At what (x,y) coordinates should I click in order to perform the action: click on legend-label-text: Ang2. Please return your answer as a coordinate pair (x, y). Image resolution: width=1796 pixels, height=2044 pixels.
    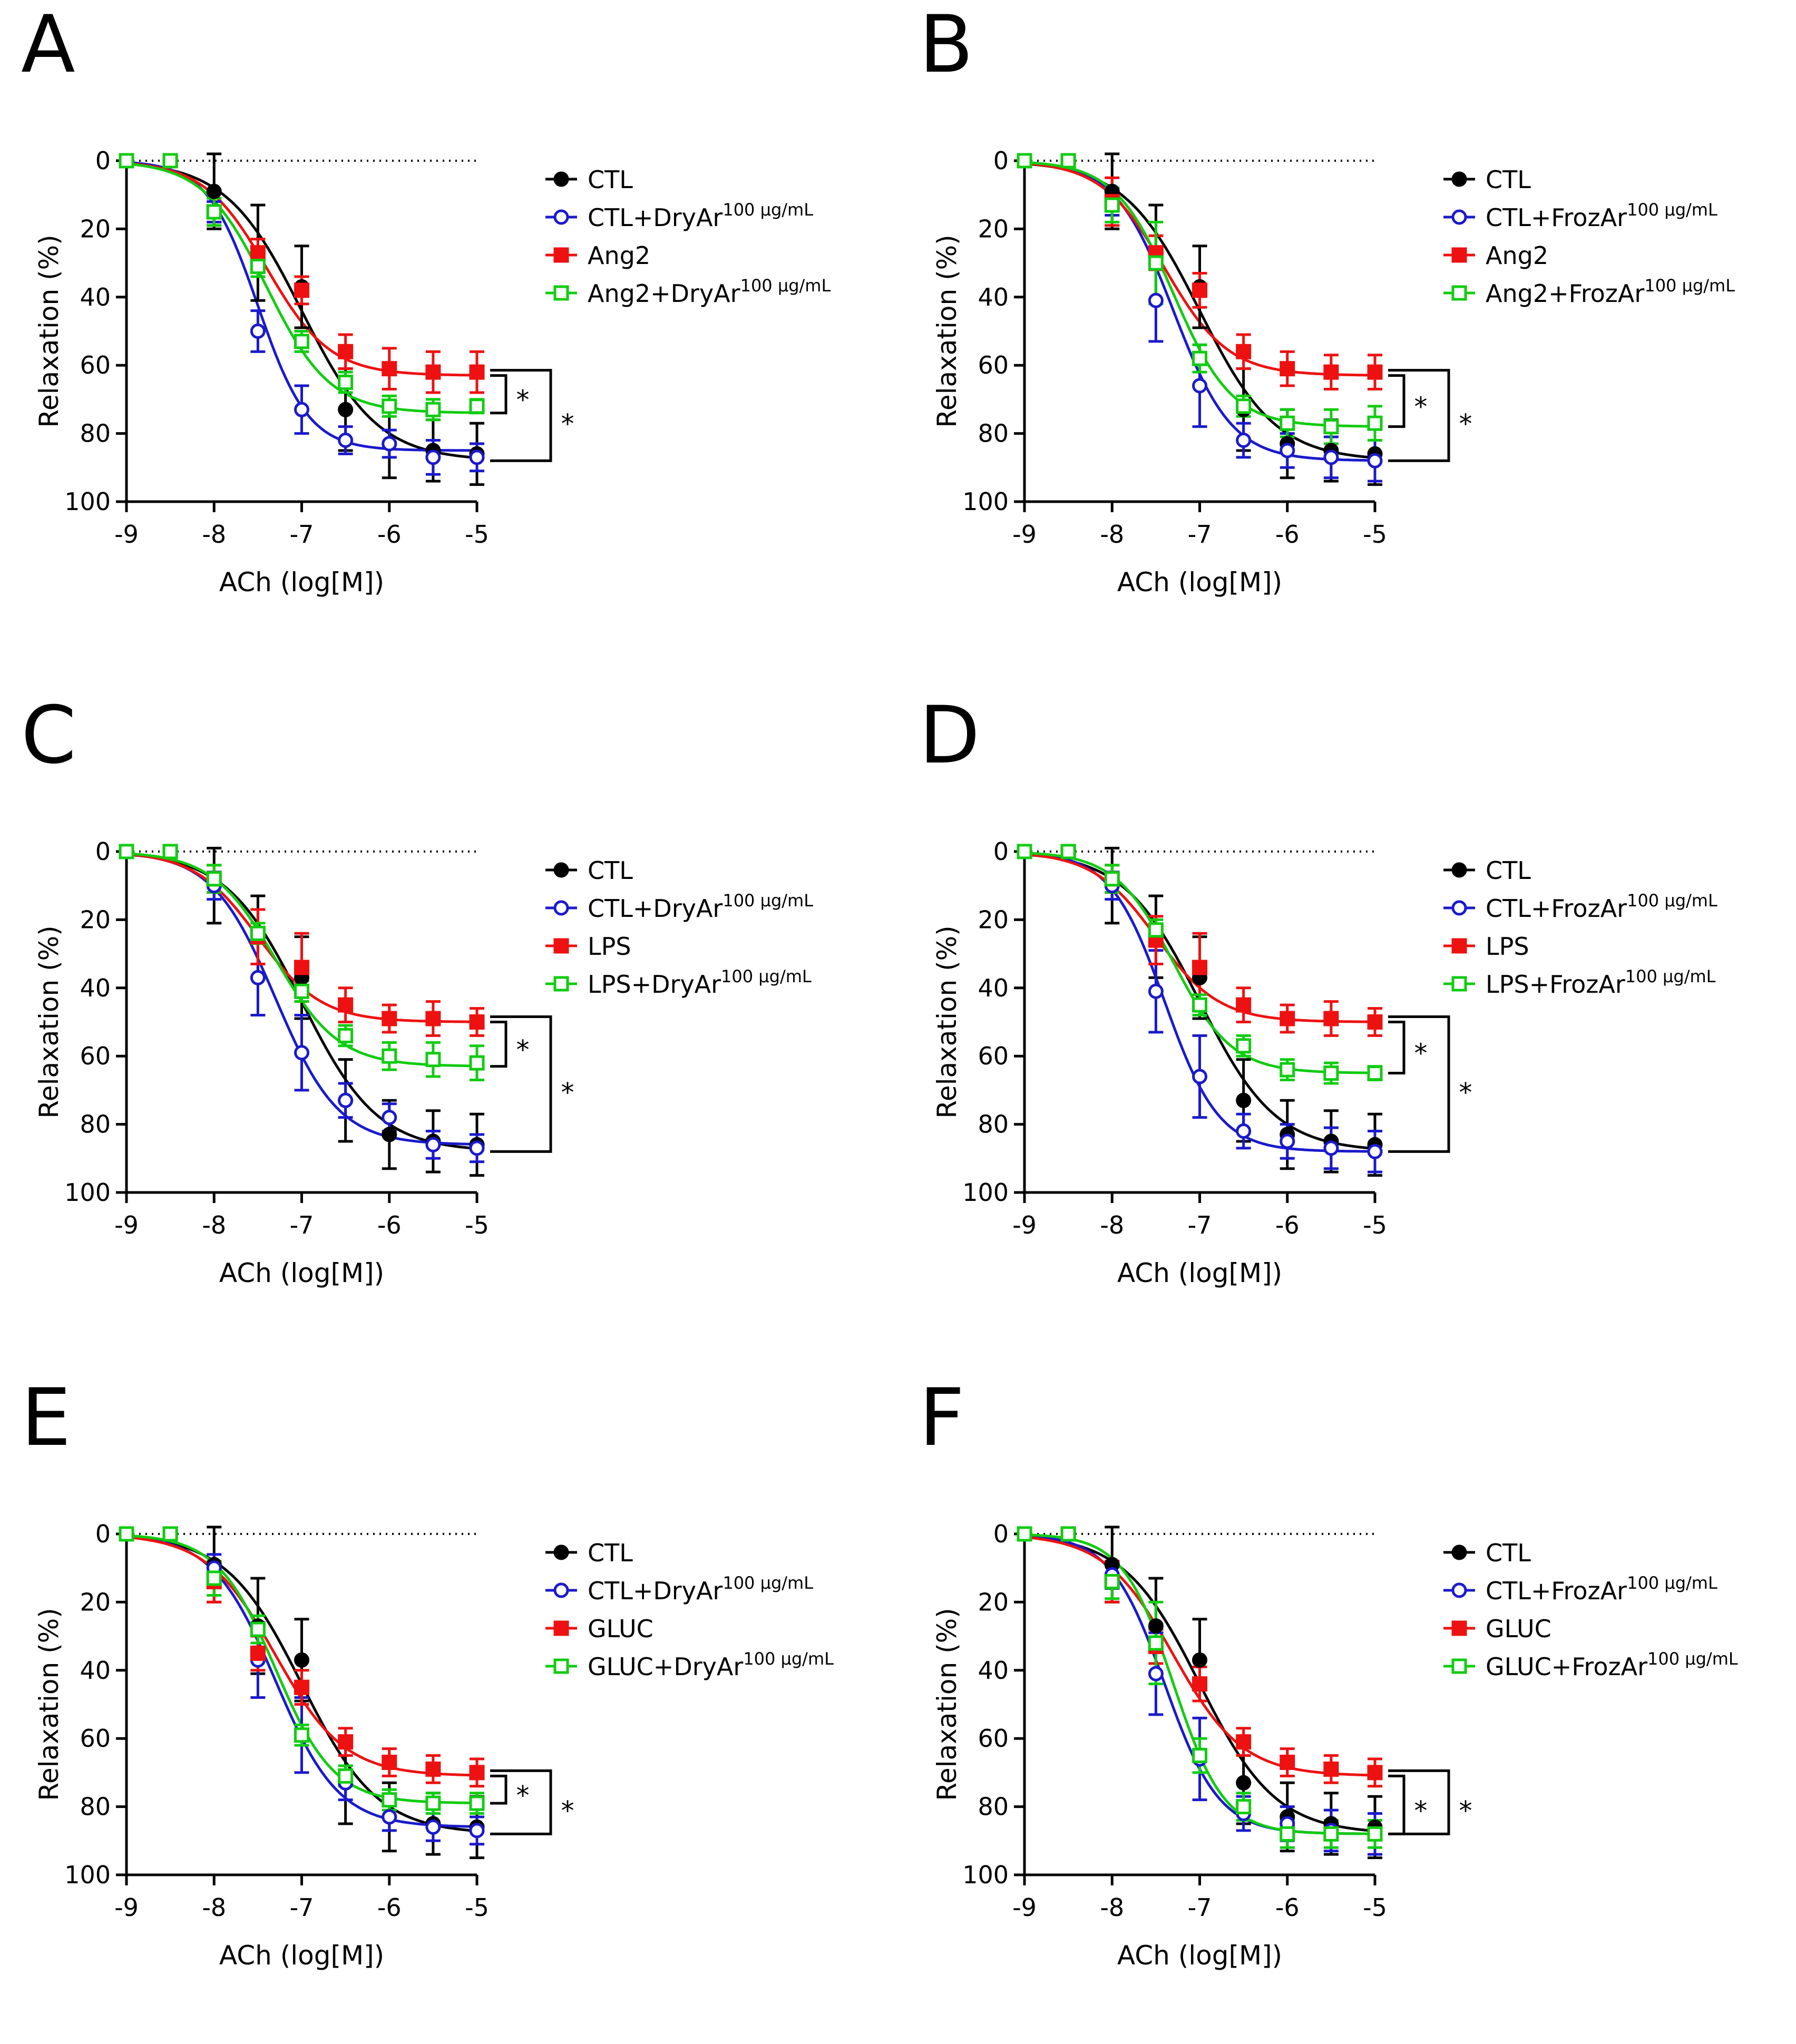
    Looking at the image, I should click on (619, 255).